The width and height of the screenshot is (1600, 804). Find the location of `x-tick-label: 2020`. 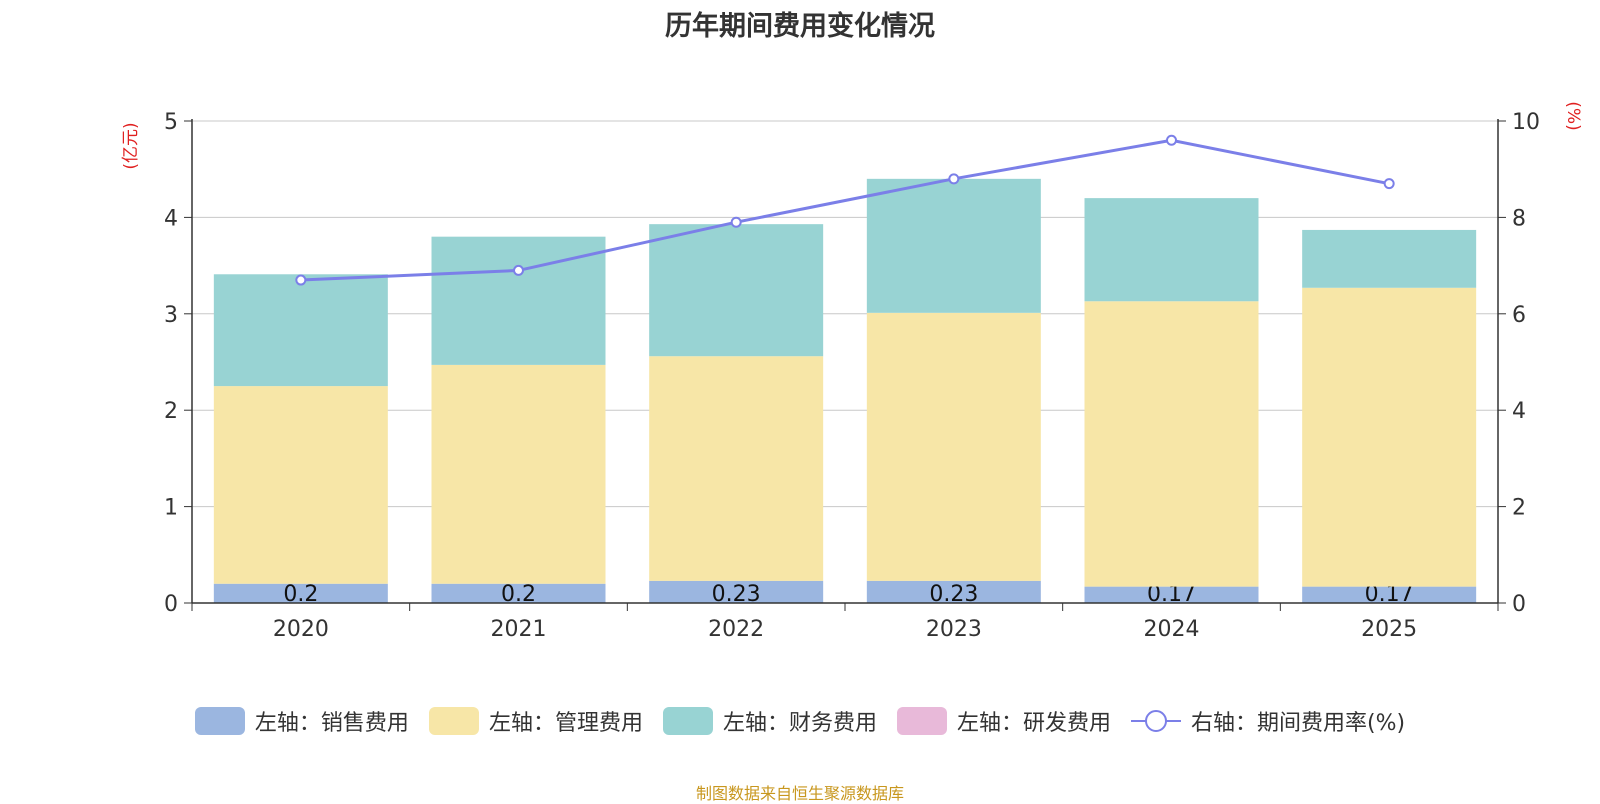

x-tick-label: 2020 is located at coordinates (301, 629).